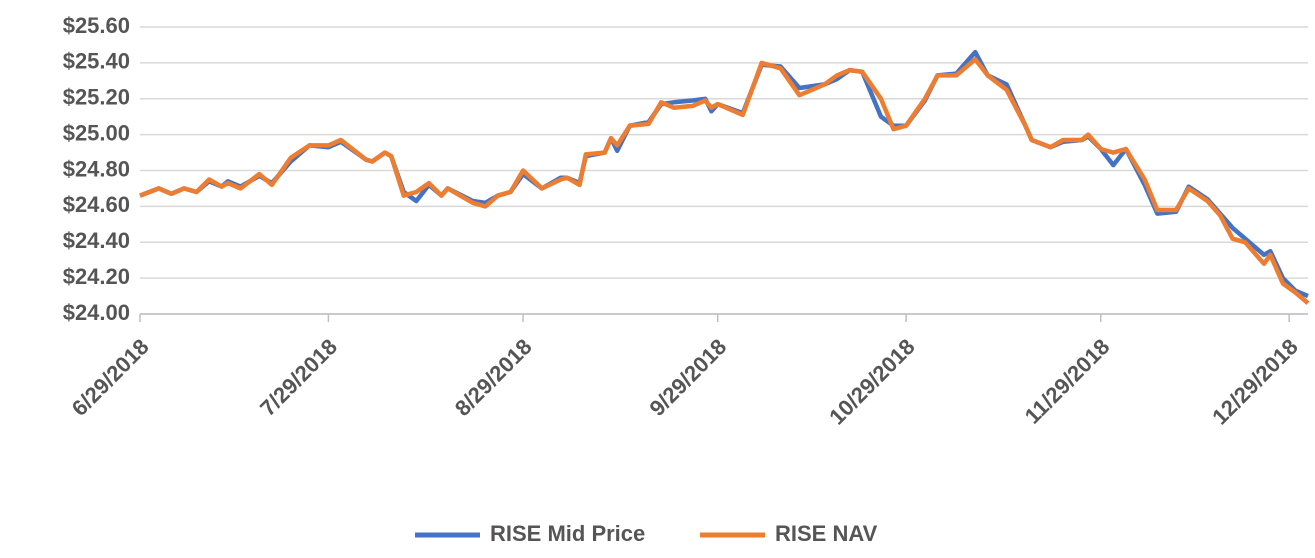 This screenshot has width=1315, height=558. What do you see at coordinates (567, 533) in the screenshot?
I see `legend-label: RISE Mid Price` at bounding box center [567, 533].